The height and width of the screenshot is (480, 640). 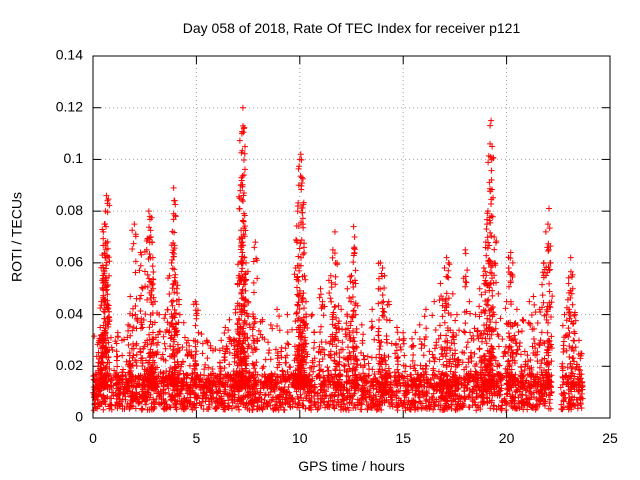 What do you see at coordinates (300, 438) in the screenshot?
I see `x-tick-label: 10` at bounding box center [300, 438].